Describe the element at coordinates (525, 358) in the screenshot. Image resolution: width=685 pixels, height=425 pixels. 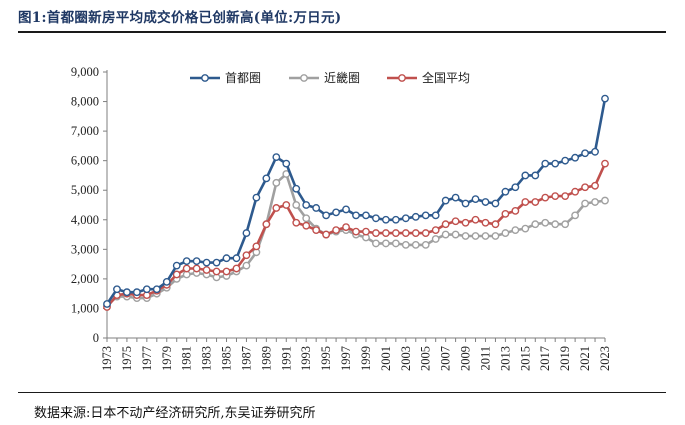
I see `x-tick-label: 2015` at that location.